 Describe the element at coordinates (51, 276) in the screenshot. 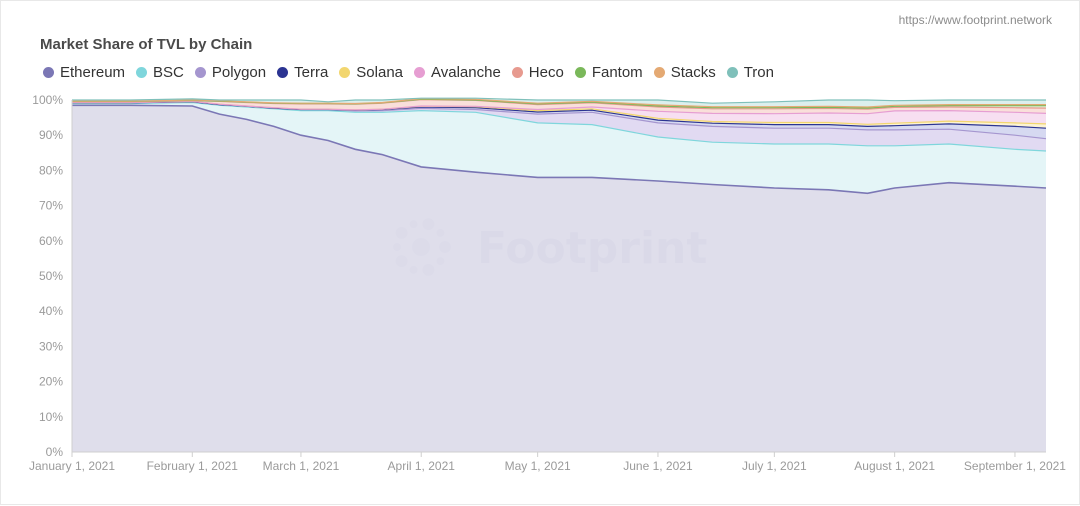

I see `y-tick-label: 50%` at that location.